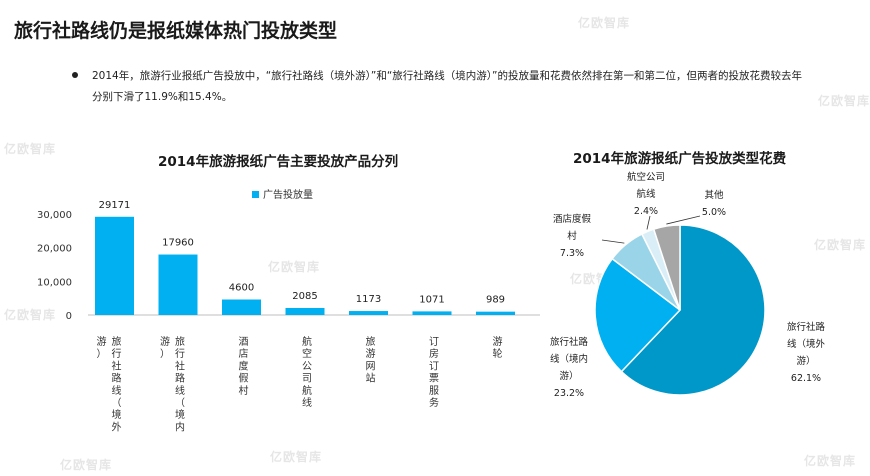  Describe the element at coordinates (371, 366) in the screenshot. I see `category-label-char: 网` at that location.